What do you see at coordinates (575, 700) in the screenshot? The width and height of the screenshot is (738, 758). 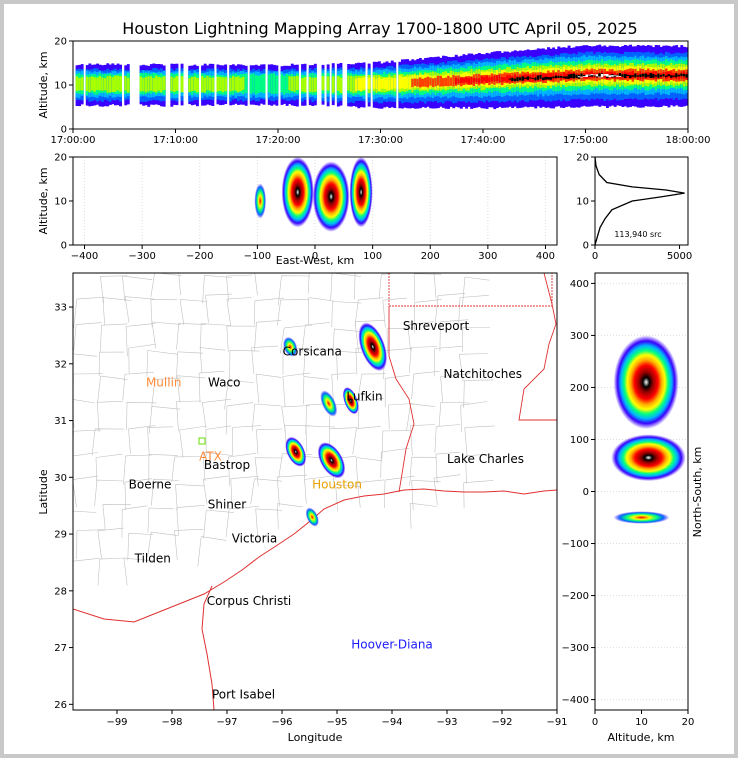 I see `ytick-label: −400` at bounding box center [575, 700].